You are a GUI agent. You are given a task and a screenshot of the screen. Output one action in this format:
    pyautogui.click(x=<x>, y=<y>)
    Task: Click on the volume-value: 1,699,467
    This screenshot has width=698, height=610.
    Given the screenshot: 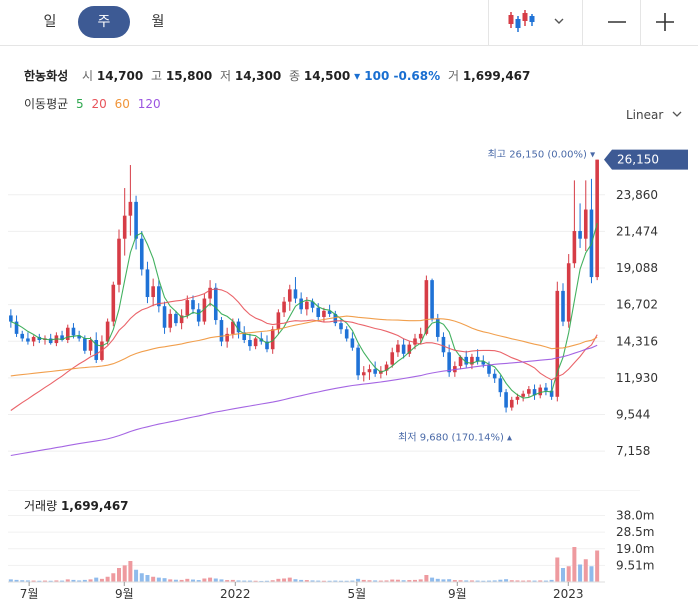 What is the action you would take?
    pyautogui.click(x=496, y=76)
    